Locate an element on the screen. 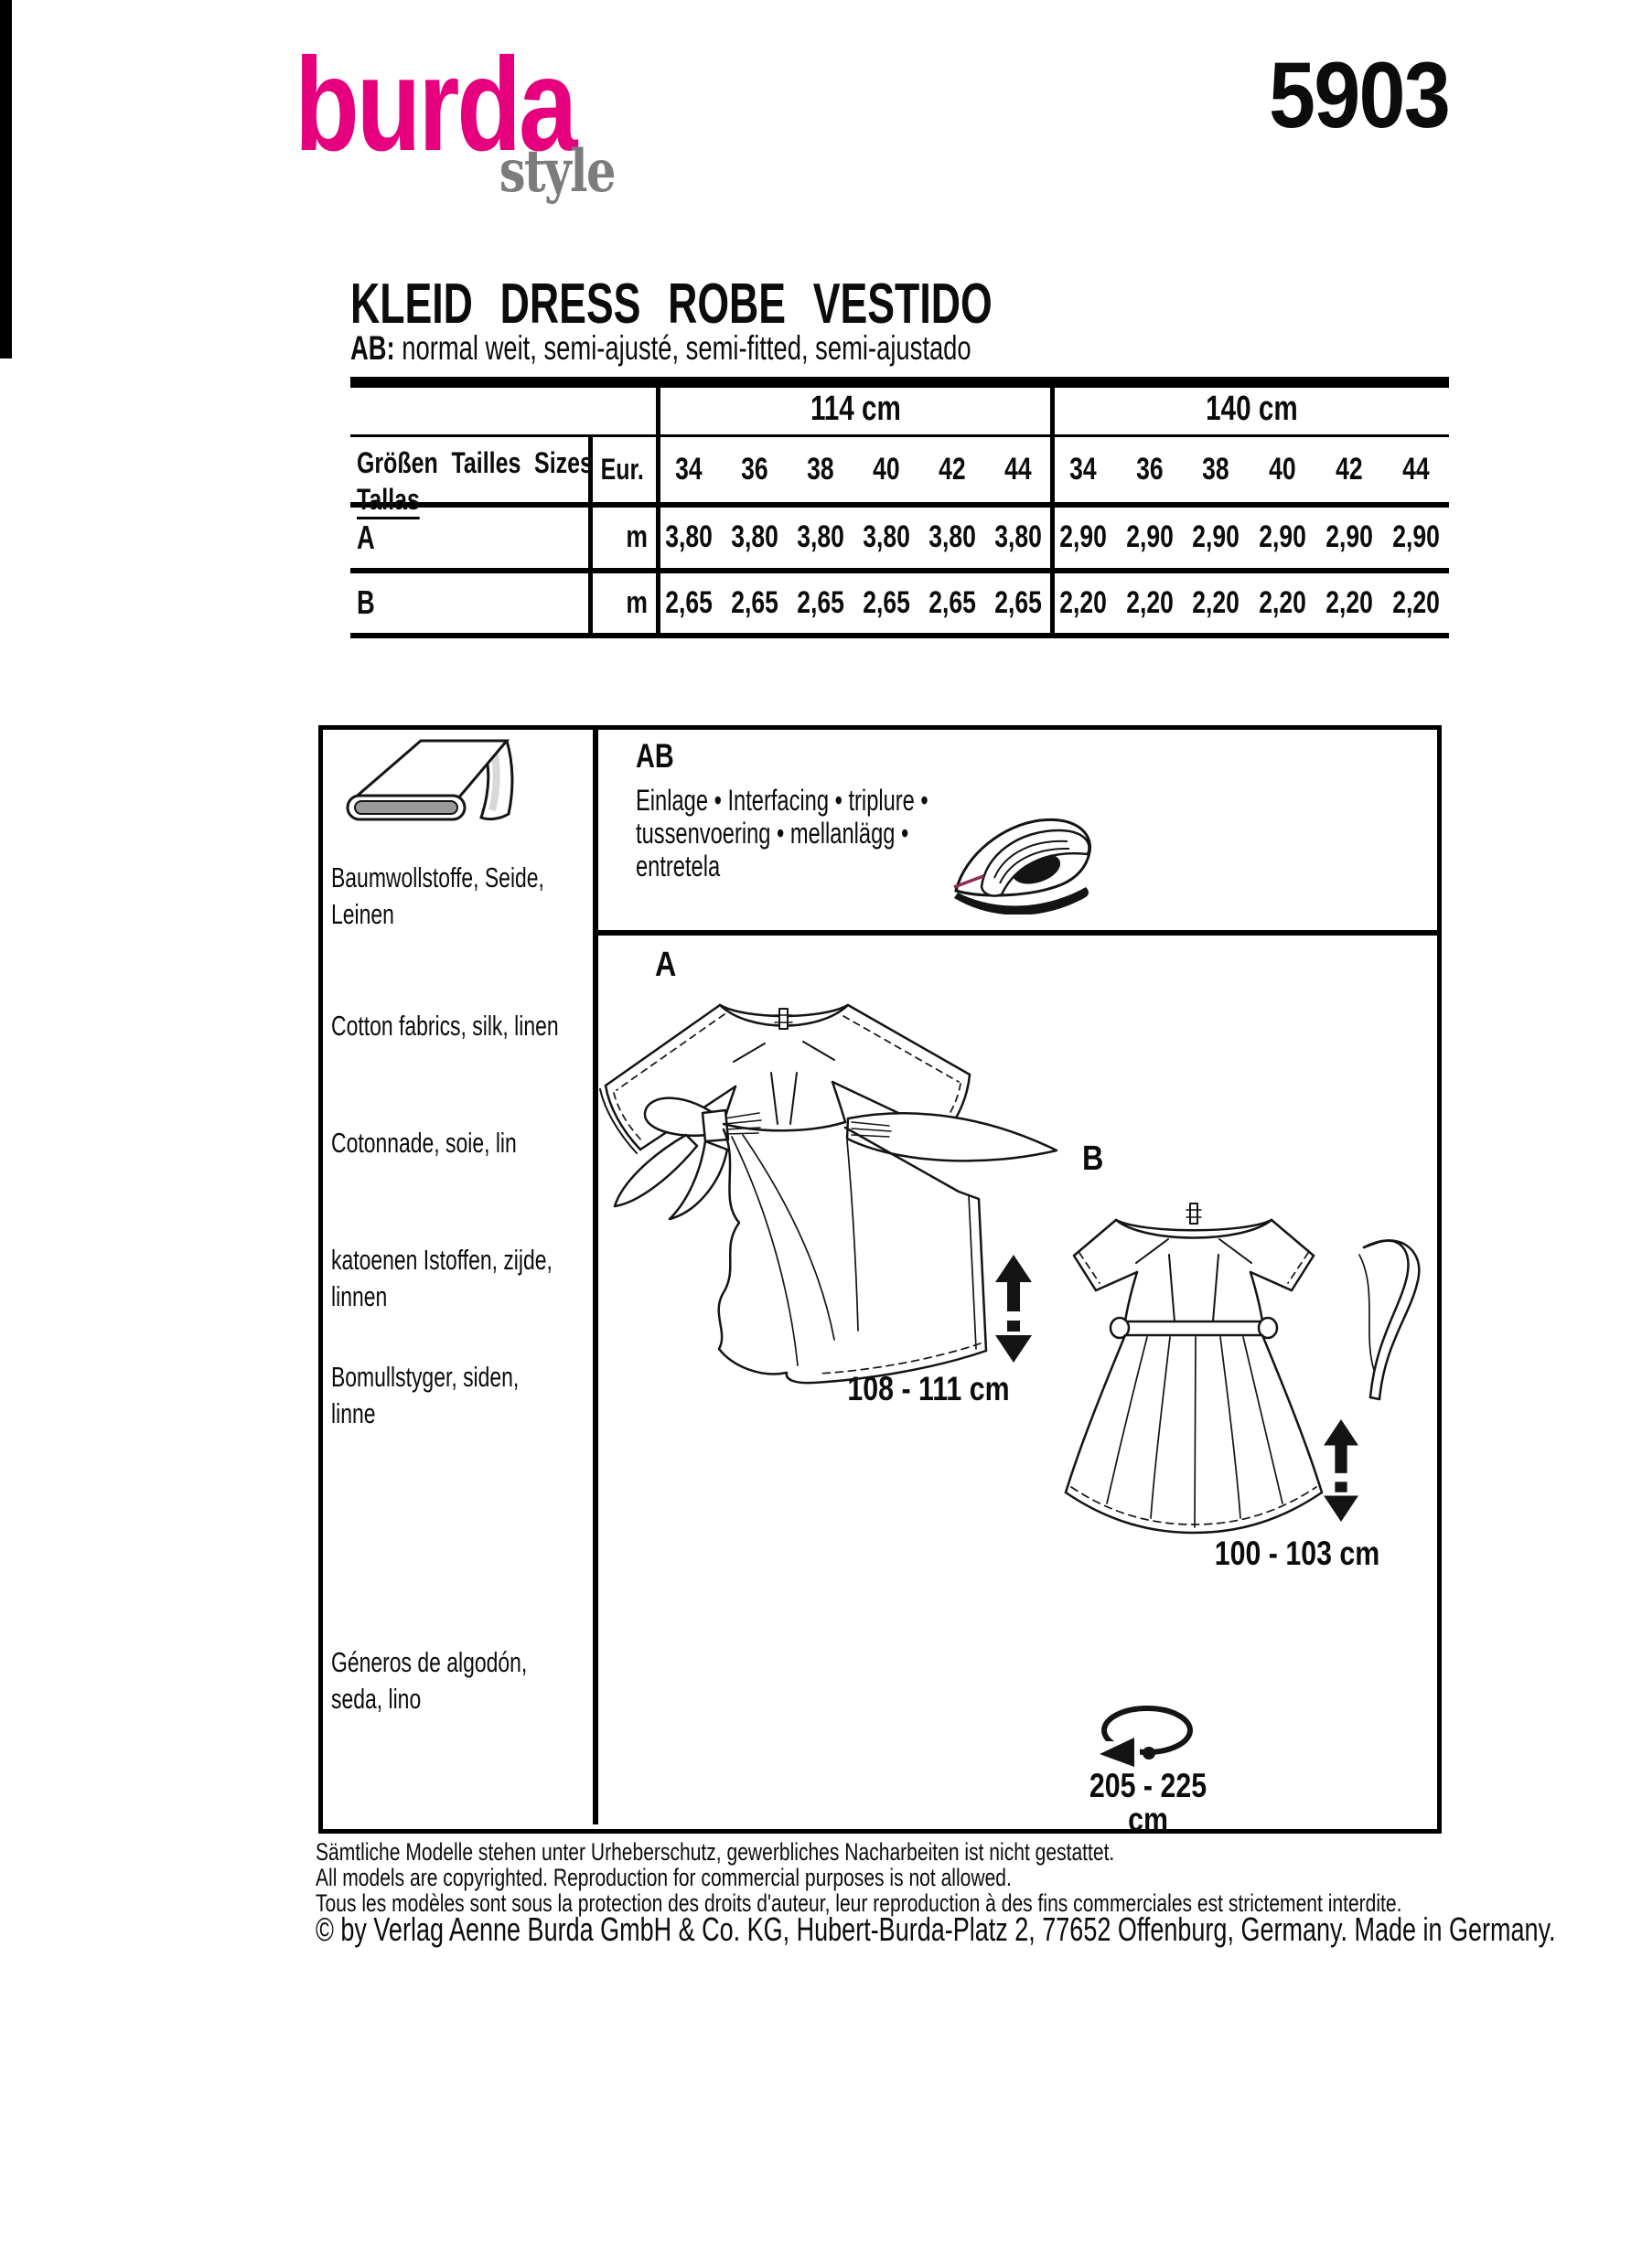 The image size is (1642, 2268). dress-a-drawing is located at coordinates (828, 1194).